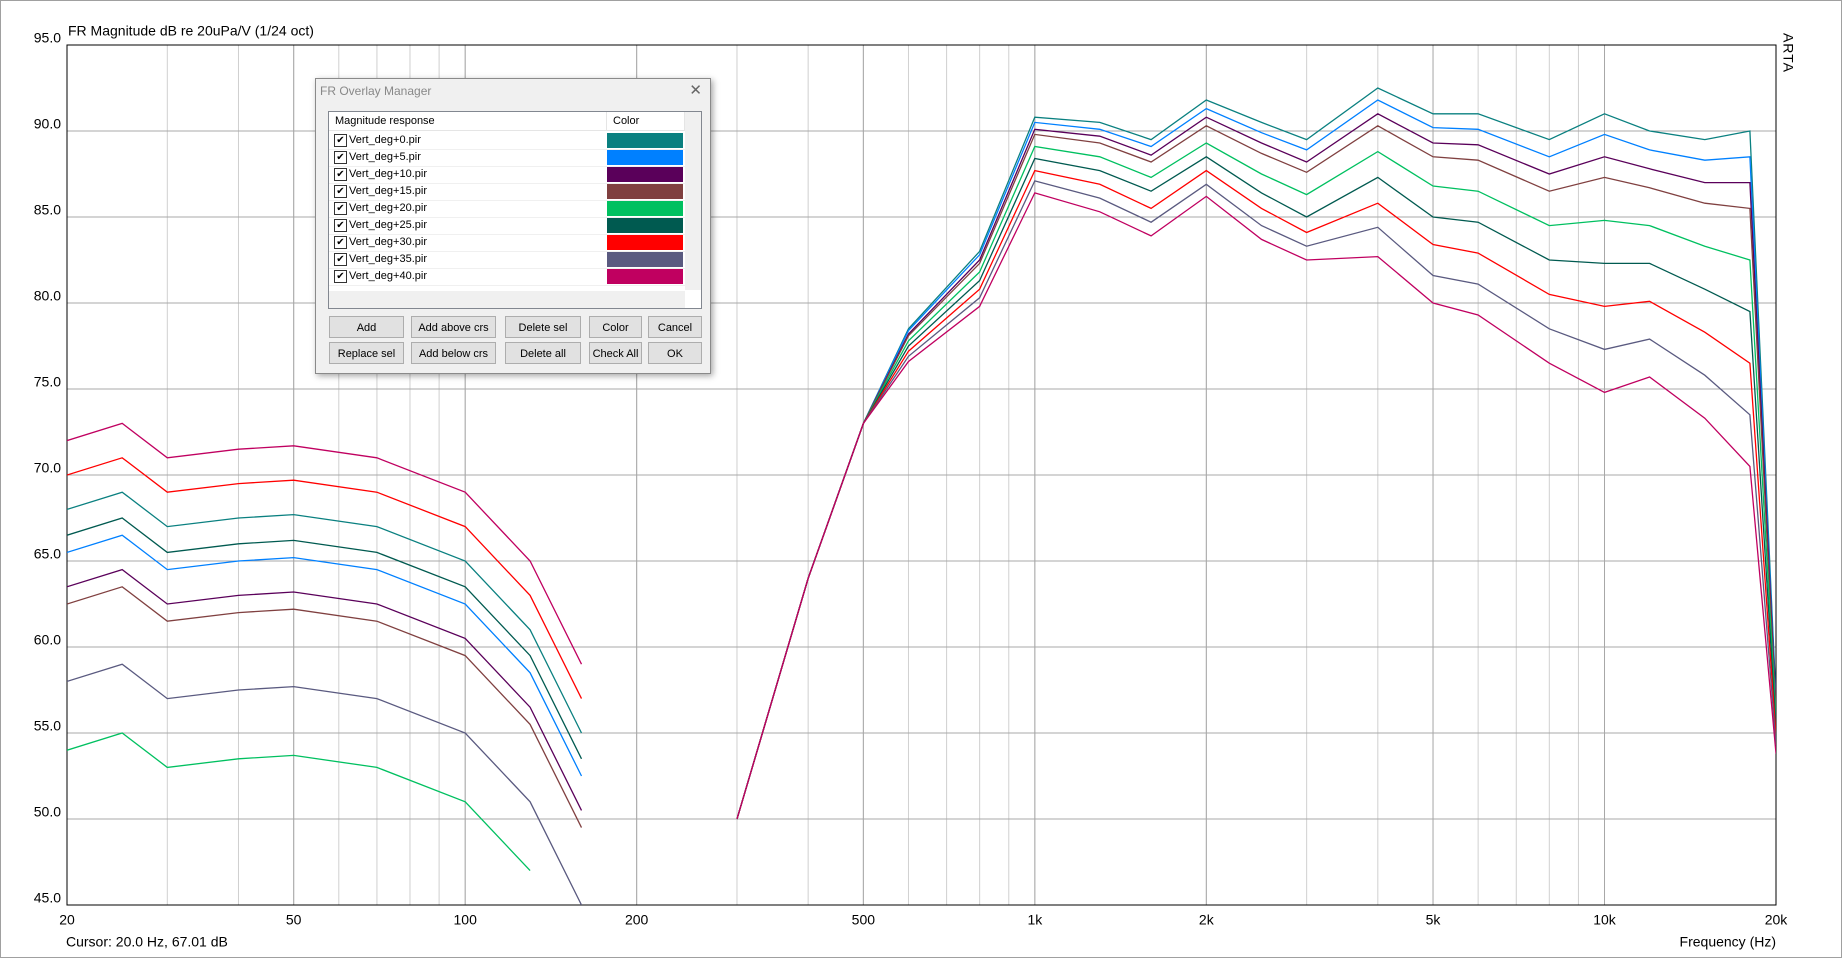 This screenshot has width=1842, height=958. What do you see at coordinates (1207, 920) in the screenshot?
I see `x-tick-label: 2k` at bounding box center [1207, 920].